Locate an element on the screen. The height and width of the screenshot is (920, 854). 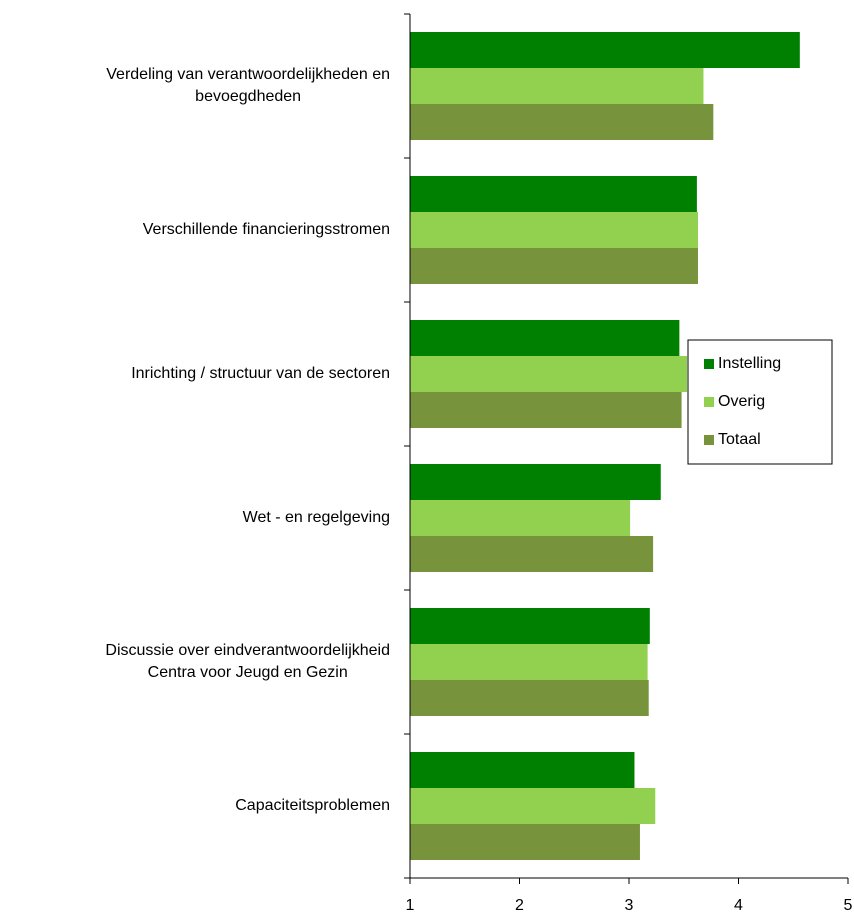
x-tick-label: 3 is located at coordinates (629, 905).